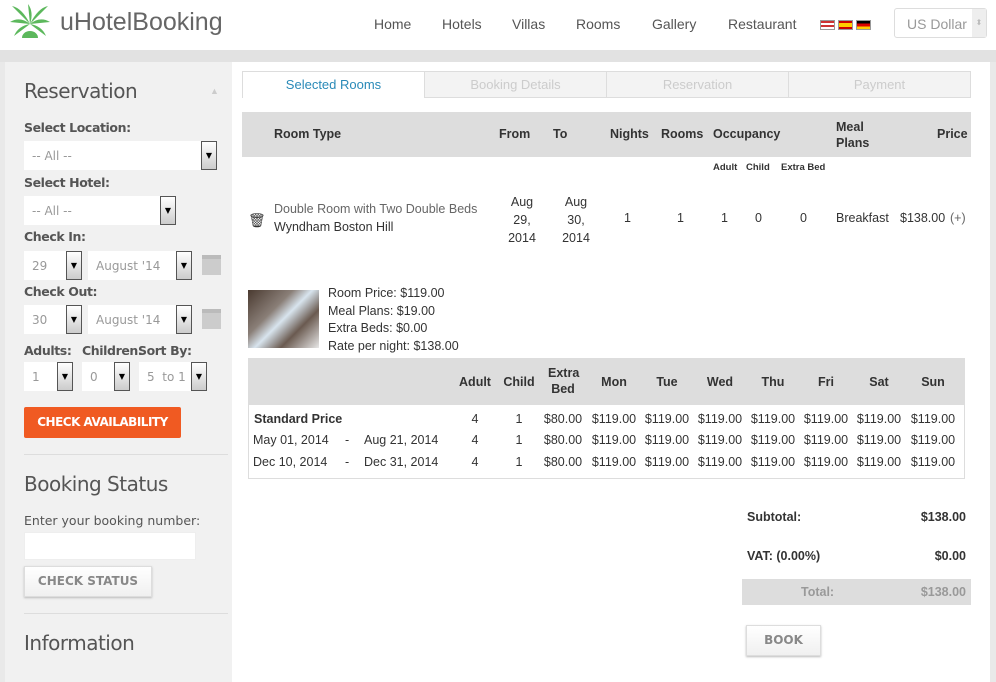 This screenshot has width=996, height=682. I want to click on adult-value: 1, so click(724, 218).